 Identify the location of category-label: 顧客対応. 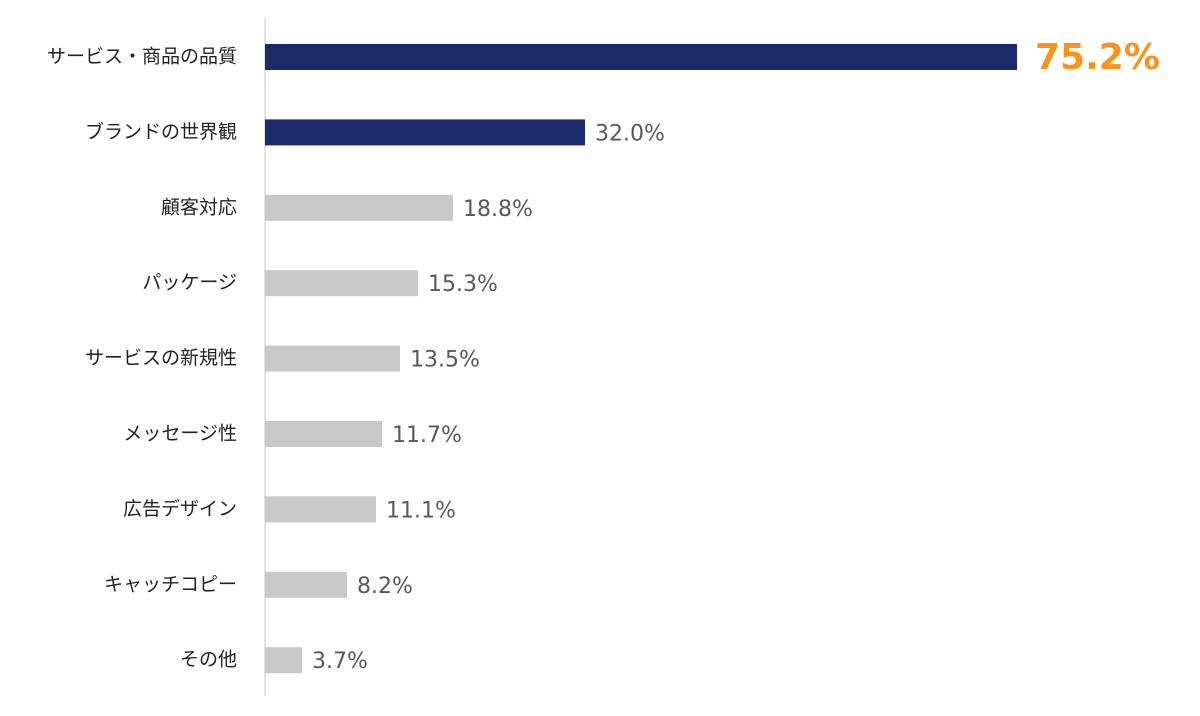
(199, 207).